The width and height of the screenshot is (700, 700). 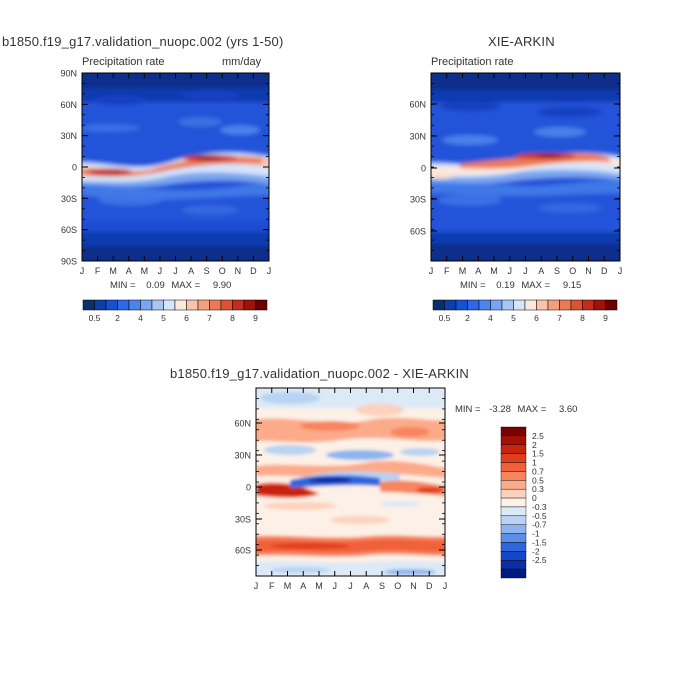 What do you see at coordinates (209, 318) in the screenshot?
I see `panel1-colorbar-label: 7` at bounding box center [209, 318].